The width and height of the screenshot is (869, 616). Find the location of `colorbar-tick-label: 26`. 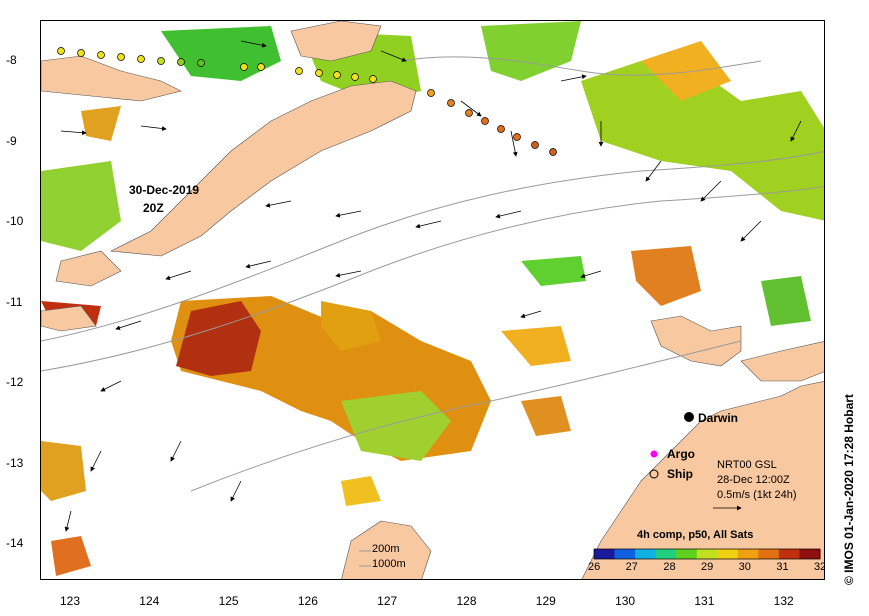

colorbar-tick-label: 26 is located at coordinates (594, 567).